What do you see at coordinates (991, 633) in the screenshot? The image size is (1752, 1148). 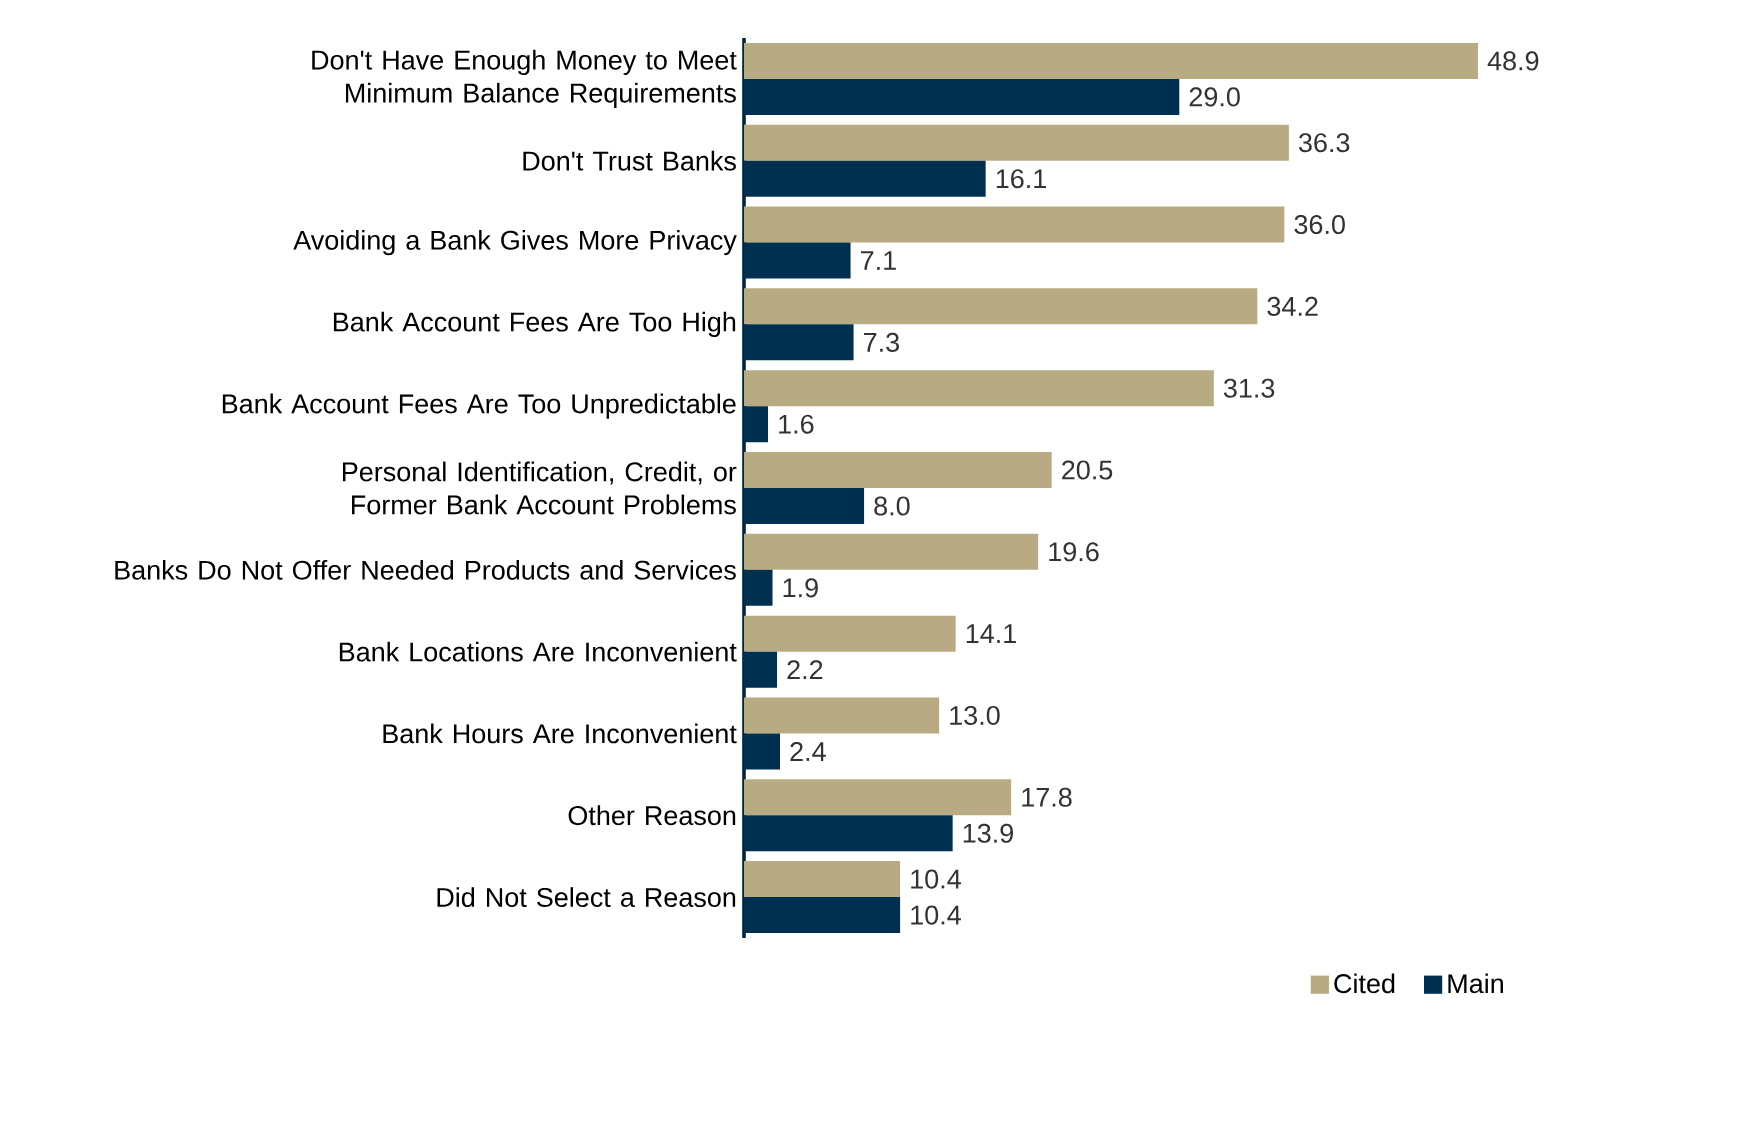 I see `data-label: 14.1` at bounding box center [991, 633].